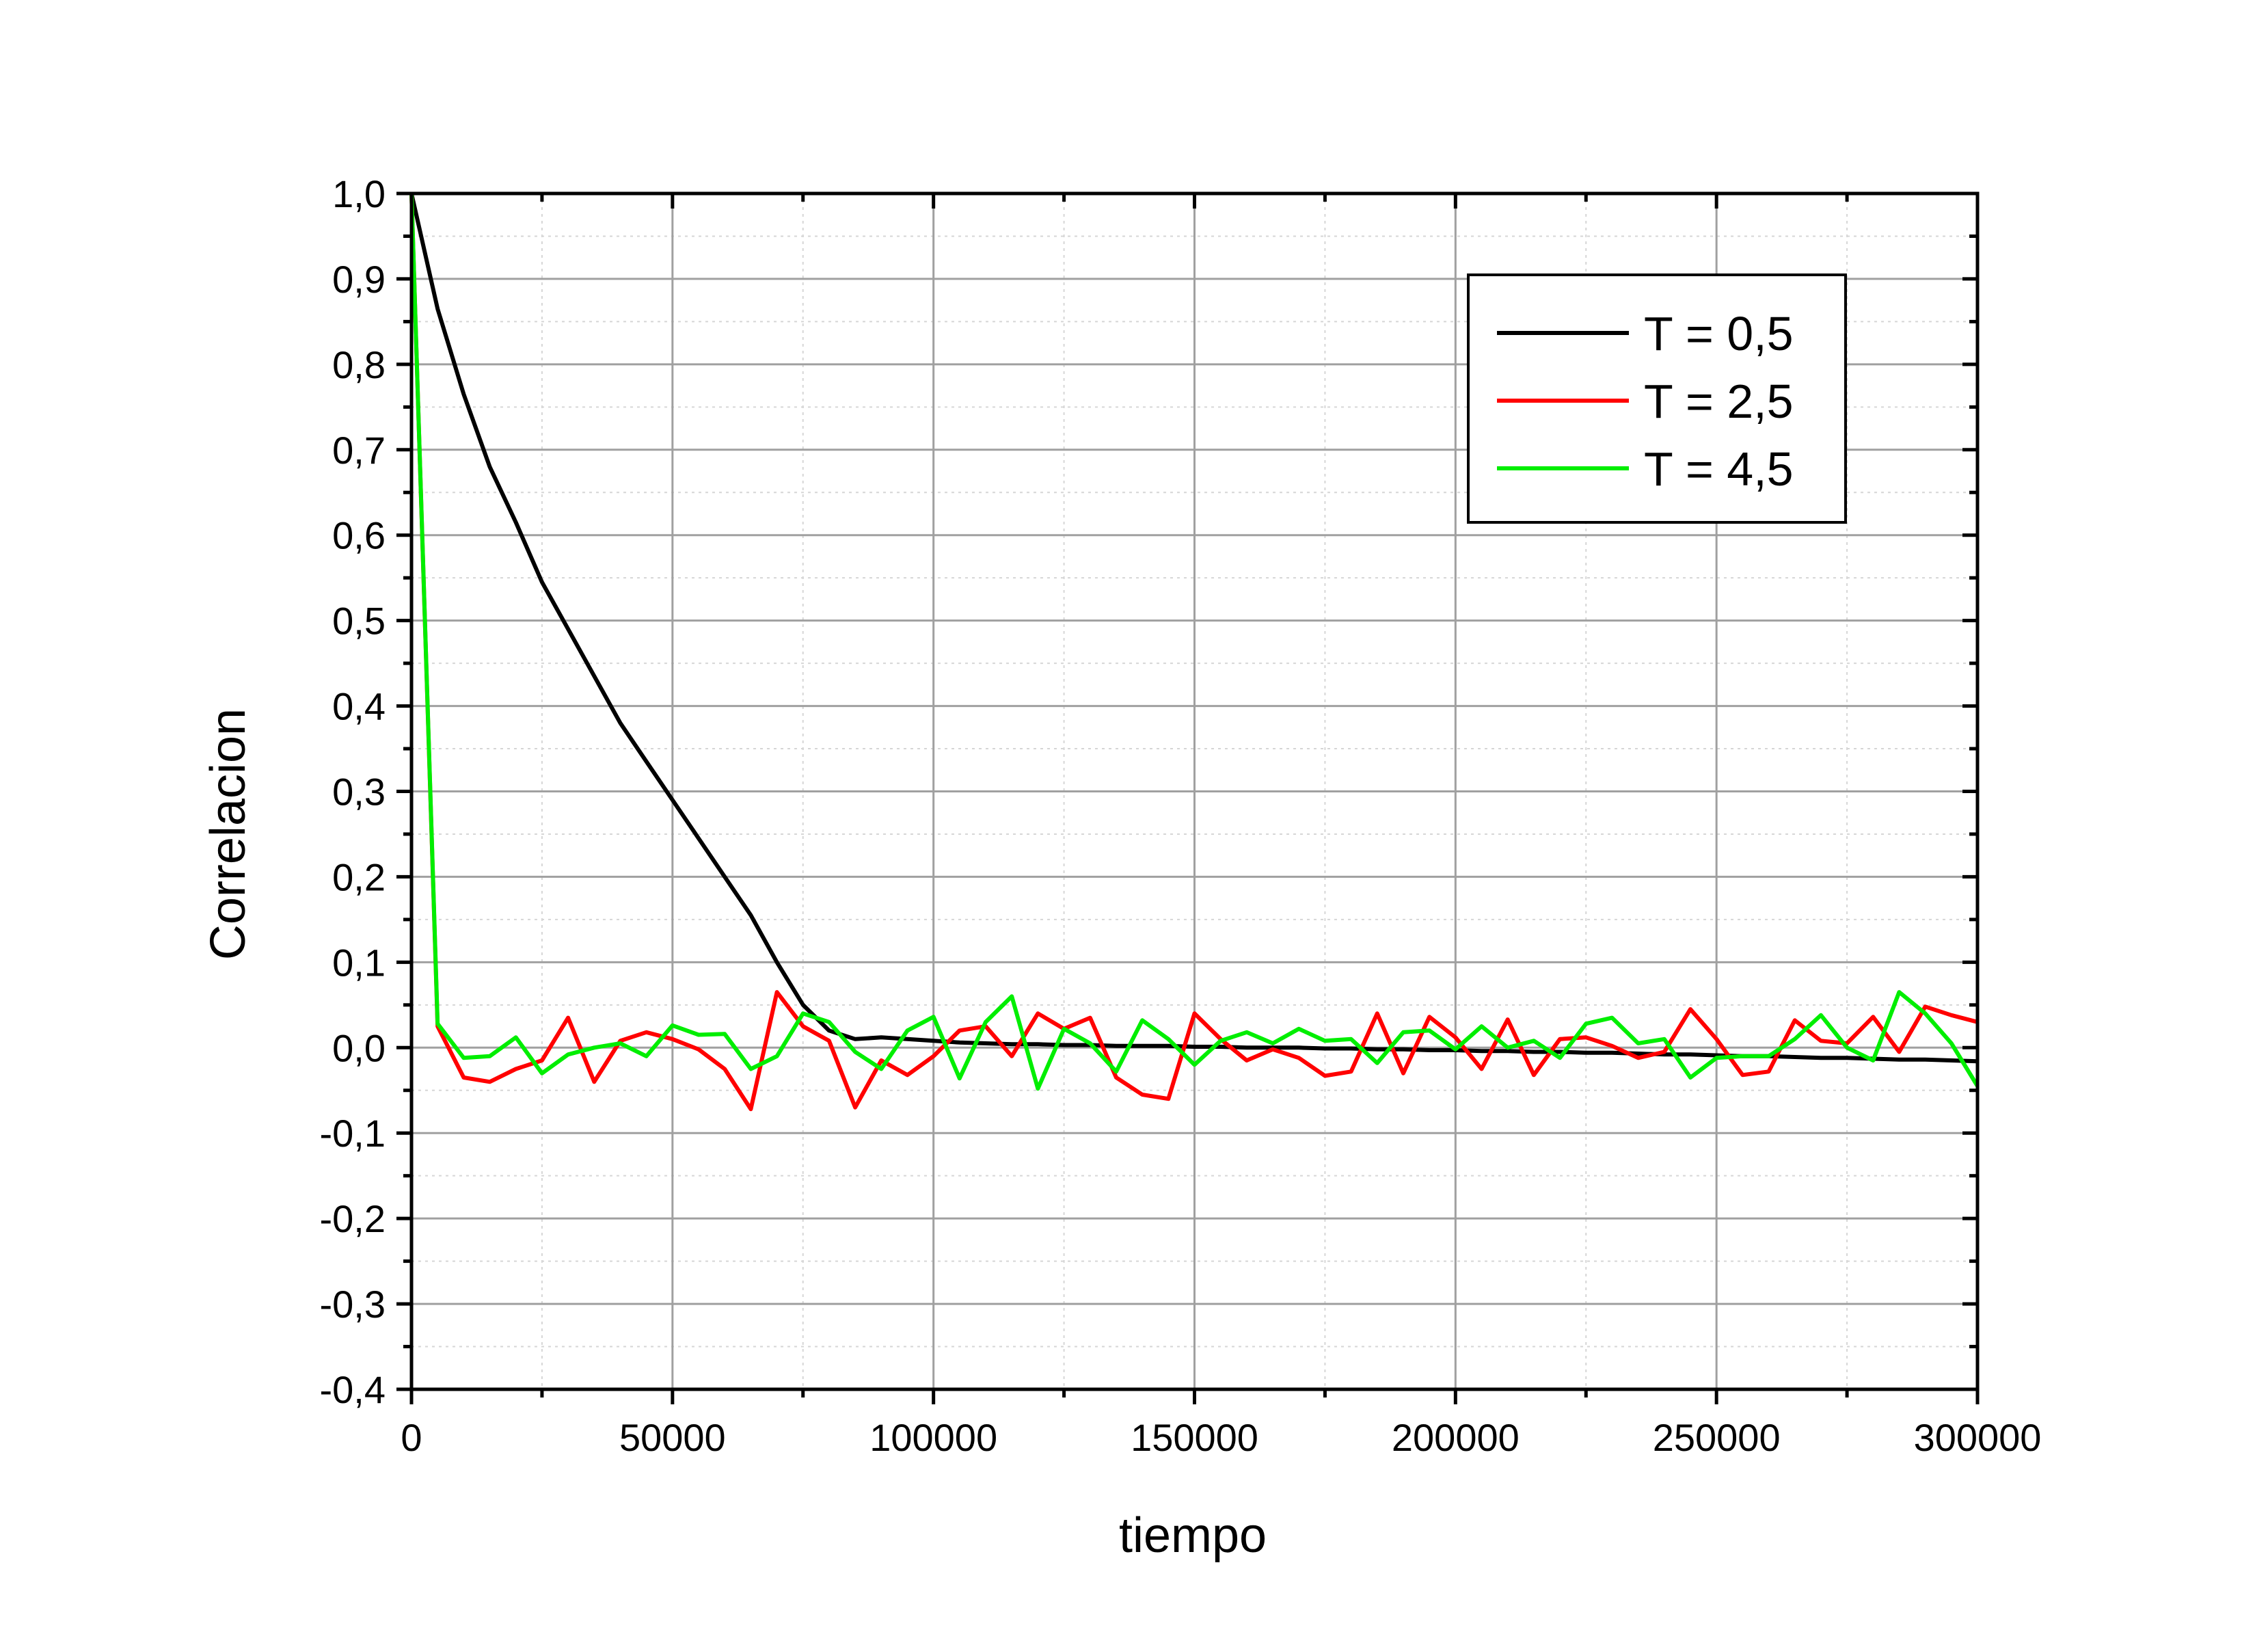 This screenshot has width=2268, height=1645. Describe the element at coordinates (359, 193) in the screenshot. I see `y-tick-label: 1,0` at that location.